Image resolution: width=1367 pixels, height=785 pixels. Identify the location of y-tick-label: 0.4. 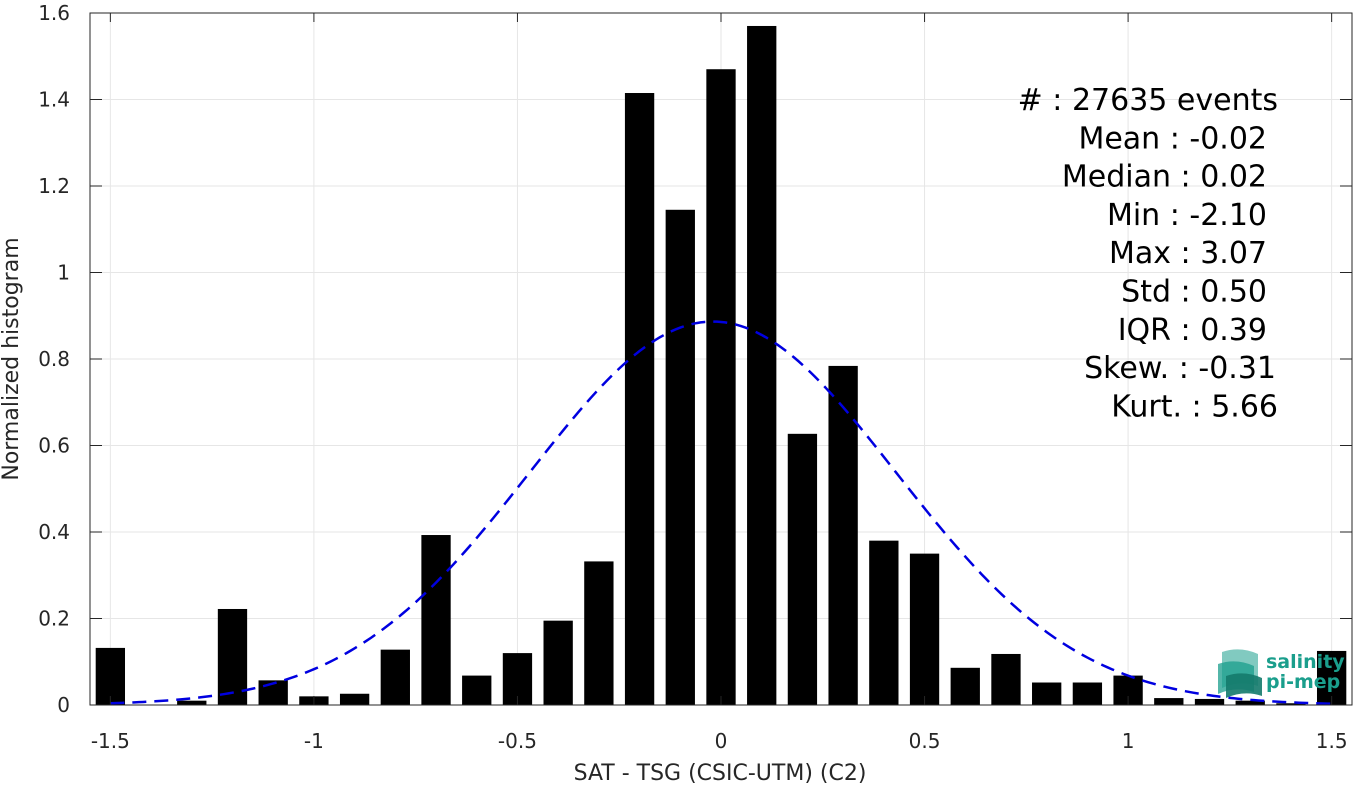
(54, 532).